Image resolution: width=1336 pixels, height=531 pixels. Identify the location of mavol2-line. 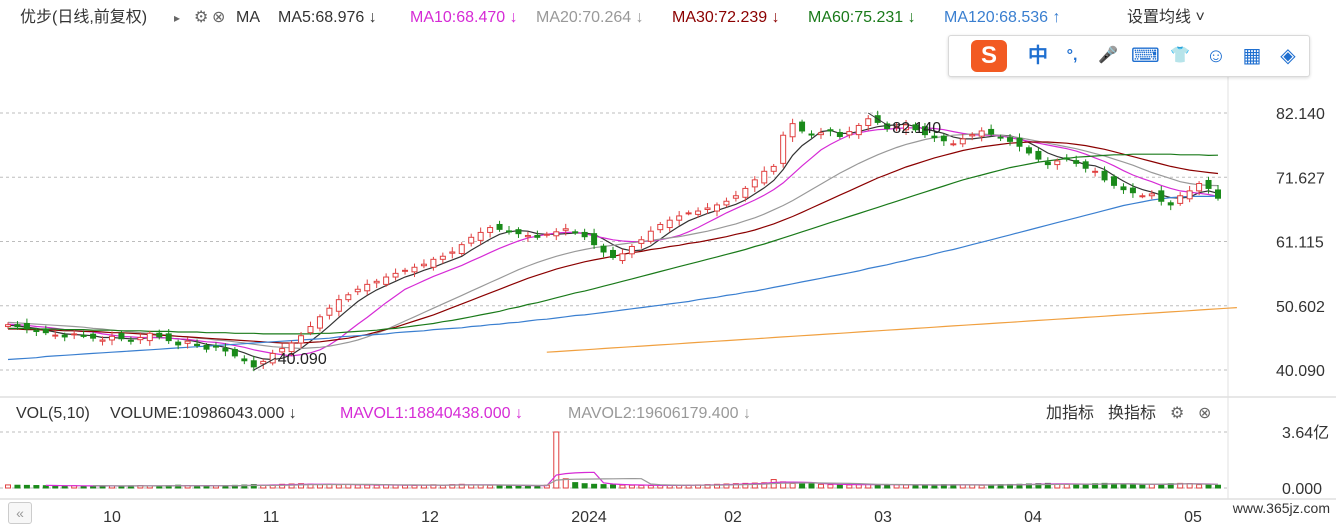
(656, 482).